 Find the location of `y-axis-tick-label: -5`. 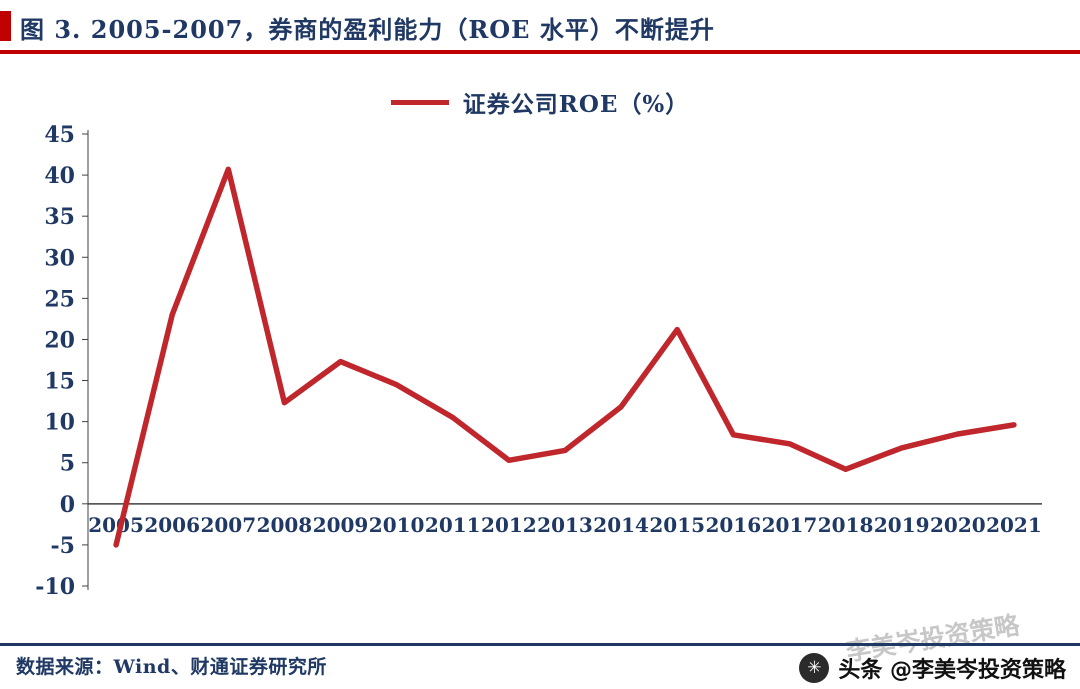

y-axis-tick-label: -5 is located at coordinates (63, 546).